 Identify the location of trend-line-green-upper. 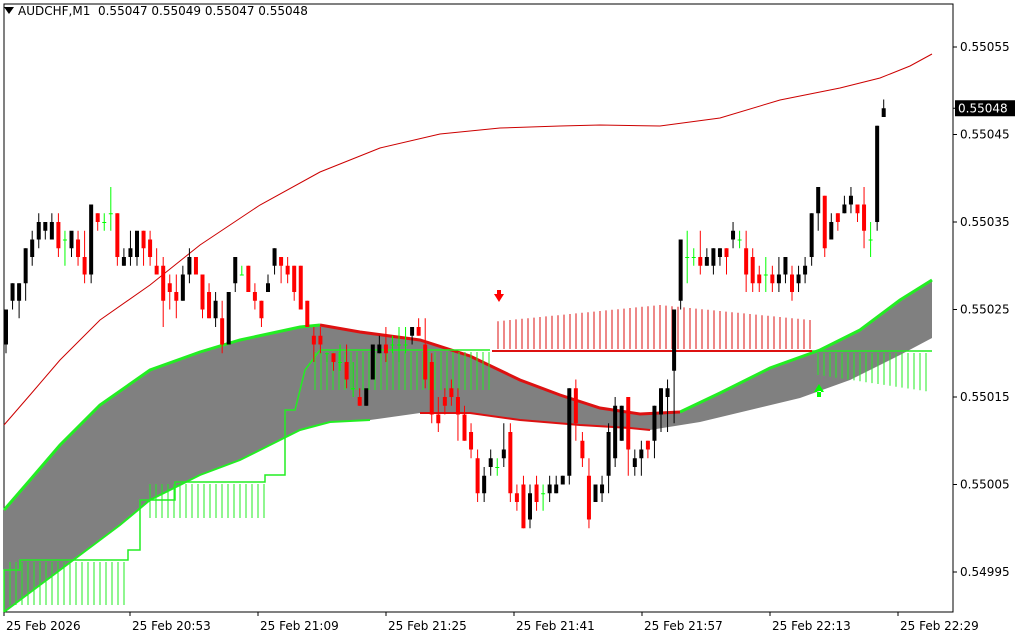
(161, 417).